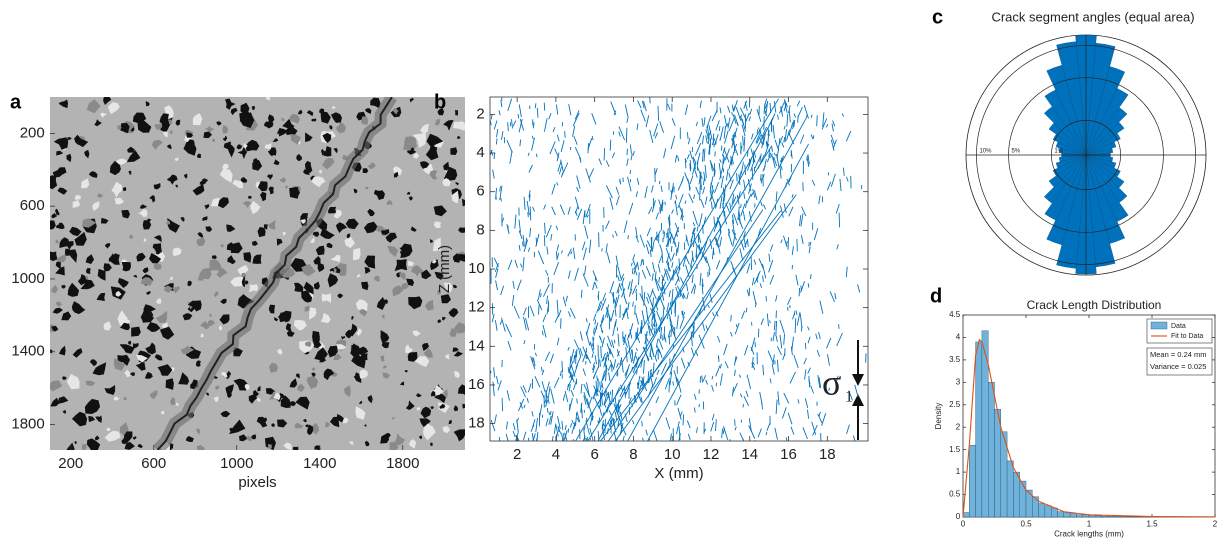  Describe the element at coordinates (402, 463) in the screenshot. I see `x-tick-label: 1800` at that location.